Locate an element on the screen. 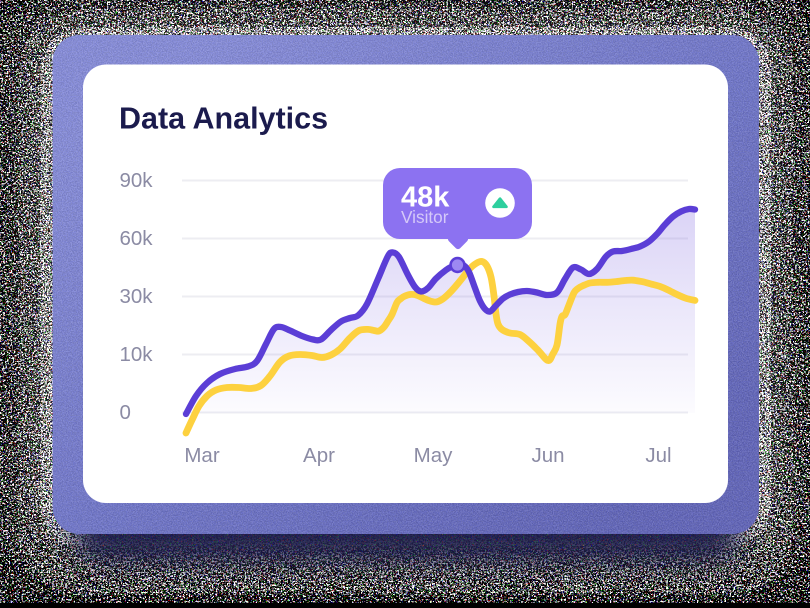  svg-text: 30k is located at coordinates (137, 296).